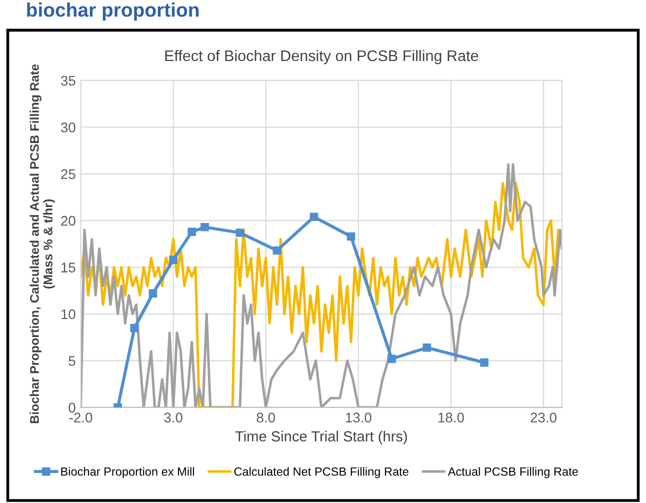 The width and height of the screenshot is (646, 503). What do you see at coordinates (68, 174) in the screenshot?
I see `y-tick-label: 25` at bounding box center [68, 174].